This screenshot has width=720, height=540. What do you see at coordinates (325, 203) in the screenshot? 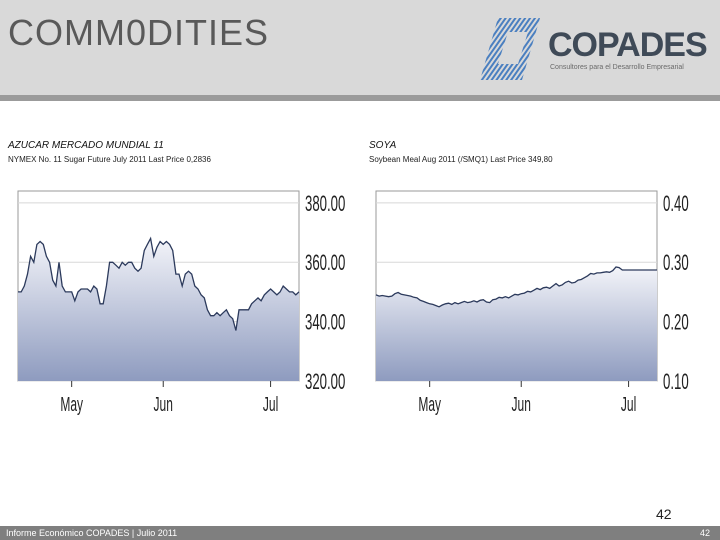
I see `y-tick-label: 380.00` at bounding box center [325, 203].